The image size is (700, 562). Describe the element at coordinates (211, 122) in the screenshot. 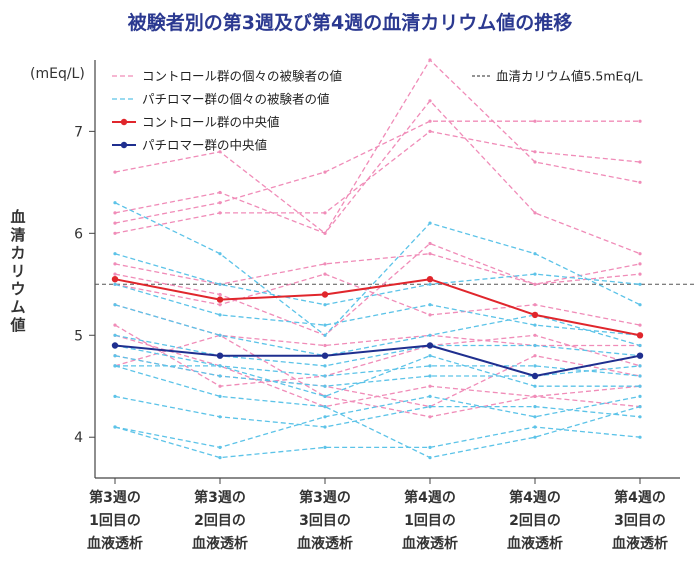

I see `legend-label-control-median: コントロール群の中央値` at that location.